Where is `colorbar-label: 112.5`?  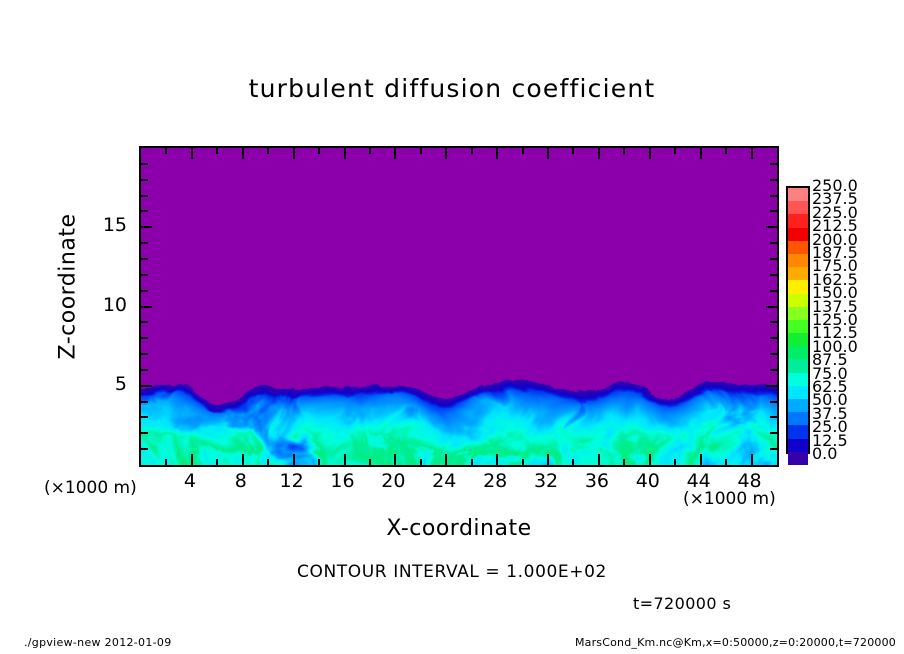
colorbar-label: 112.5 is located at coordinates (835, 333).